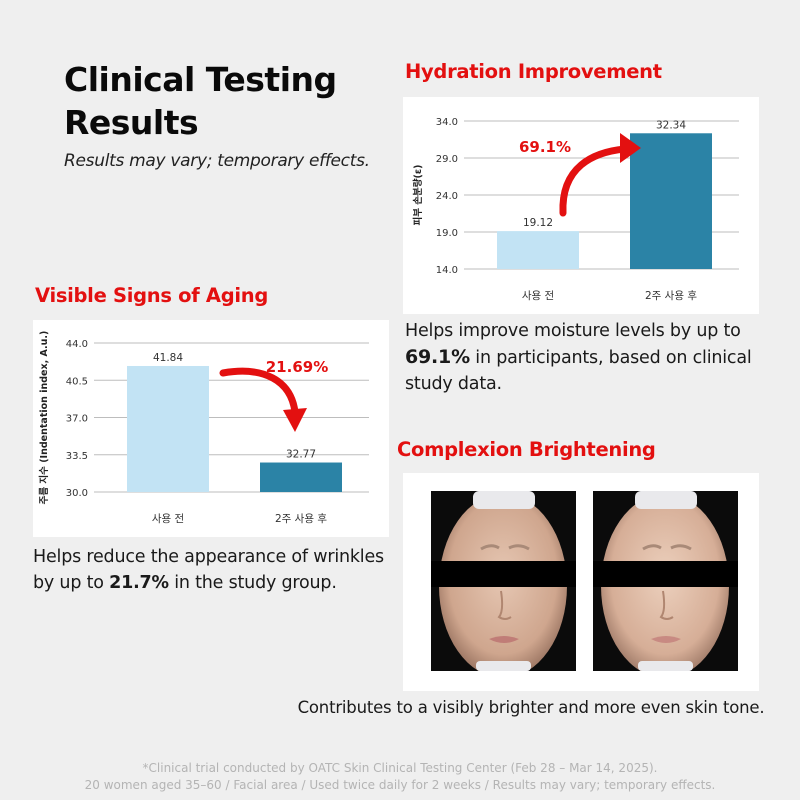  Describe the element at coordinates (665, 581) in the screenshot. I see `after-face-photo` at that location.